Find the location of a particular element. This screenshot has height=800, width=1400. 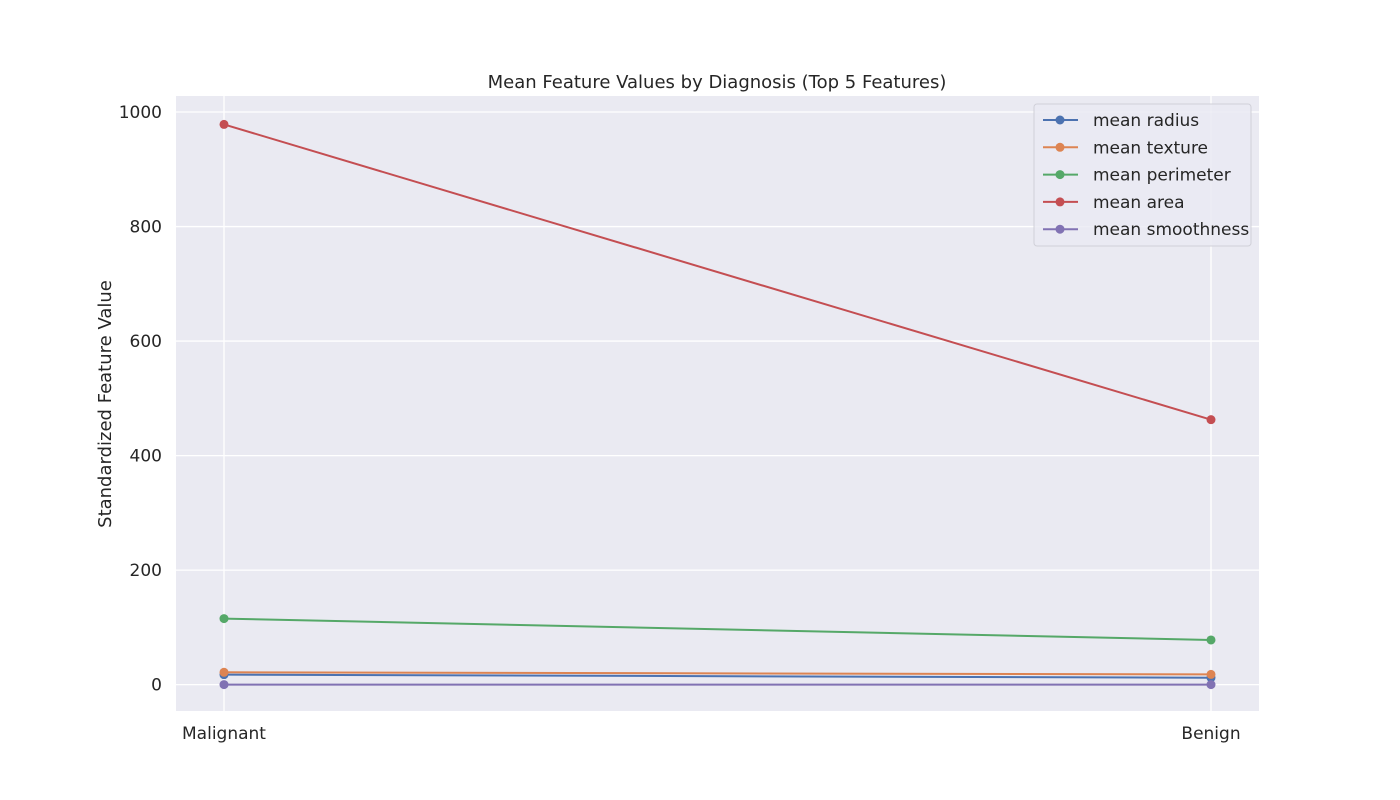

series-mean-perimeter is located at coordinates (717, 629).